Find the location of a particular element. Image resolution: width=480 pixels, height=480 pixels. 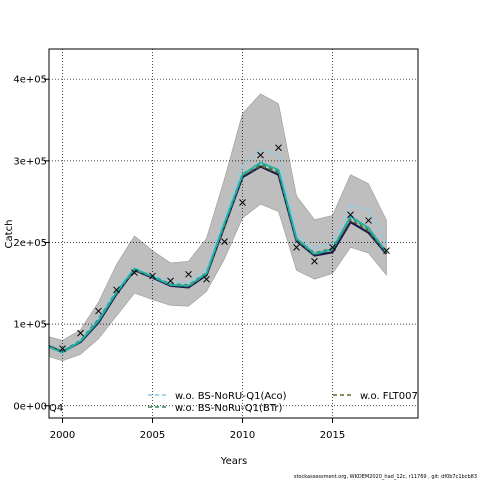

y-axis-label: Catch is located at coordinates (9, 234).